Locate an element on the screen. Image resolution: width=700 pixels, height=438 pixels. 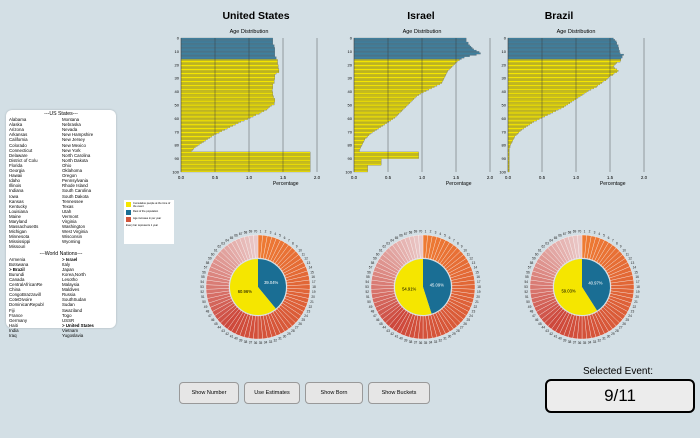
world-nation-item: Germany is located at coordinates (18, 320).